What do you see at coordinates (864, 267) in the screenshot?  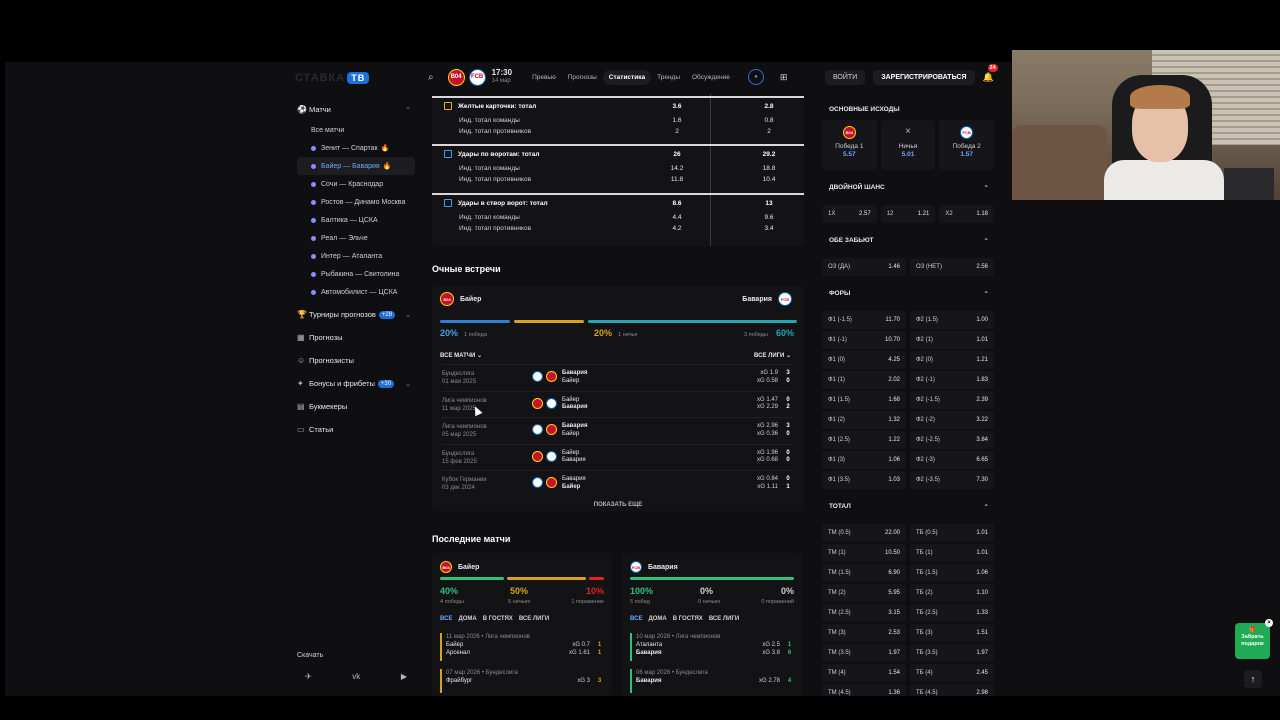 I see `odd-cell: ОЗ (ДА) 1.46` at bounding box center [864, 267].